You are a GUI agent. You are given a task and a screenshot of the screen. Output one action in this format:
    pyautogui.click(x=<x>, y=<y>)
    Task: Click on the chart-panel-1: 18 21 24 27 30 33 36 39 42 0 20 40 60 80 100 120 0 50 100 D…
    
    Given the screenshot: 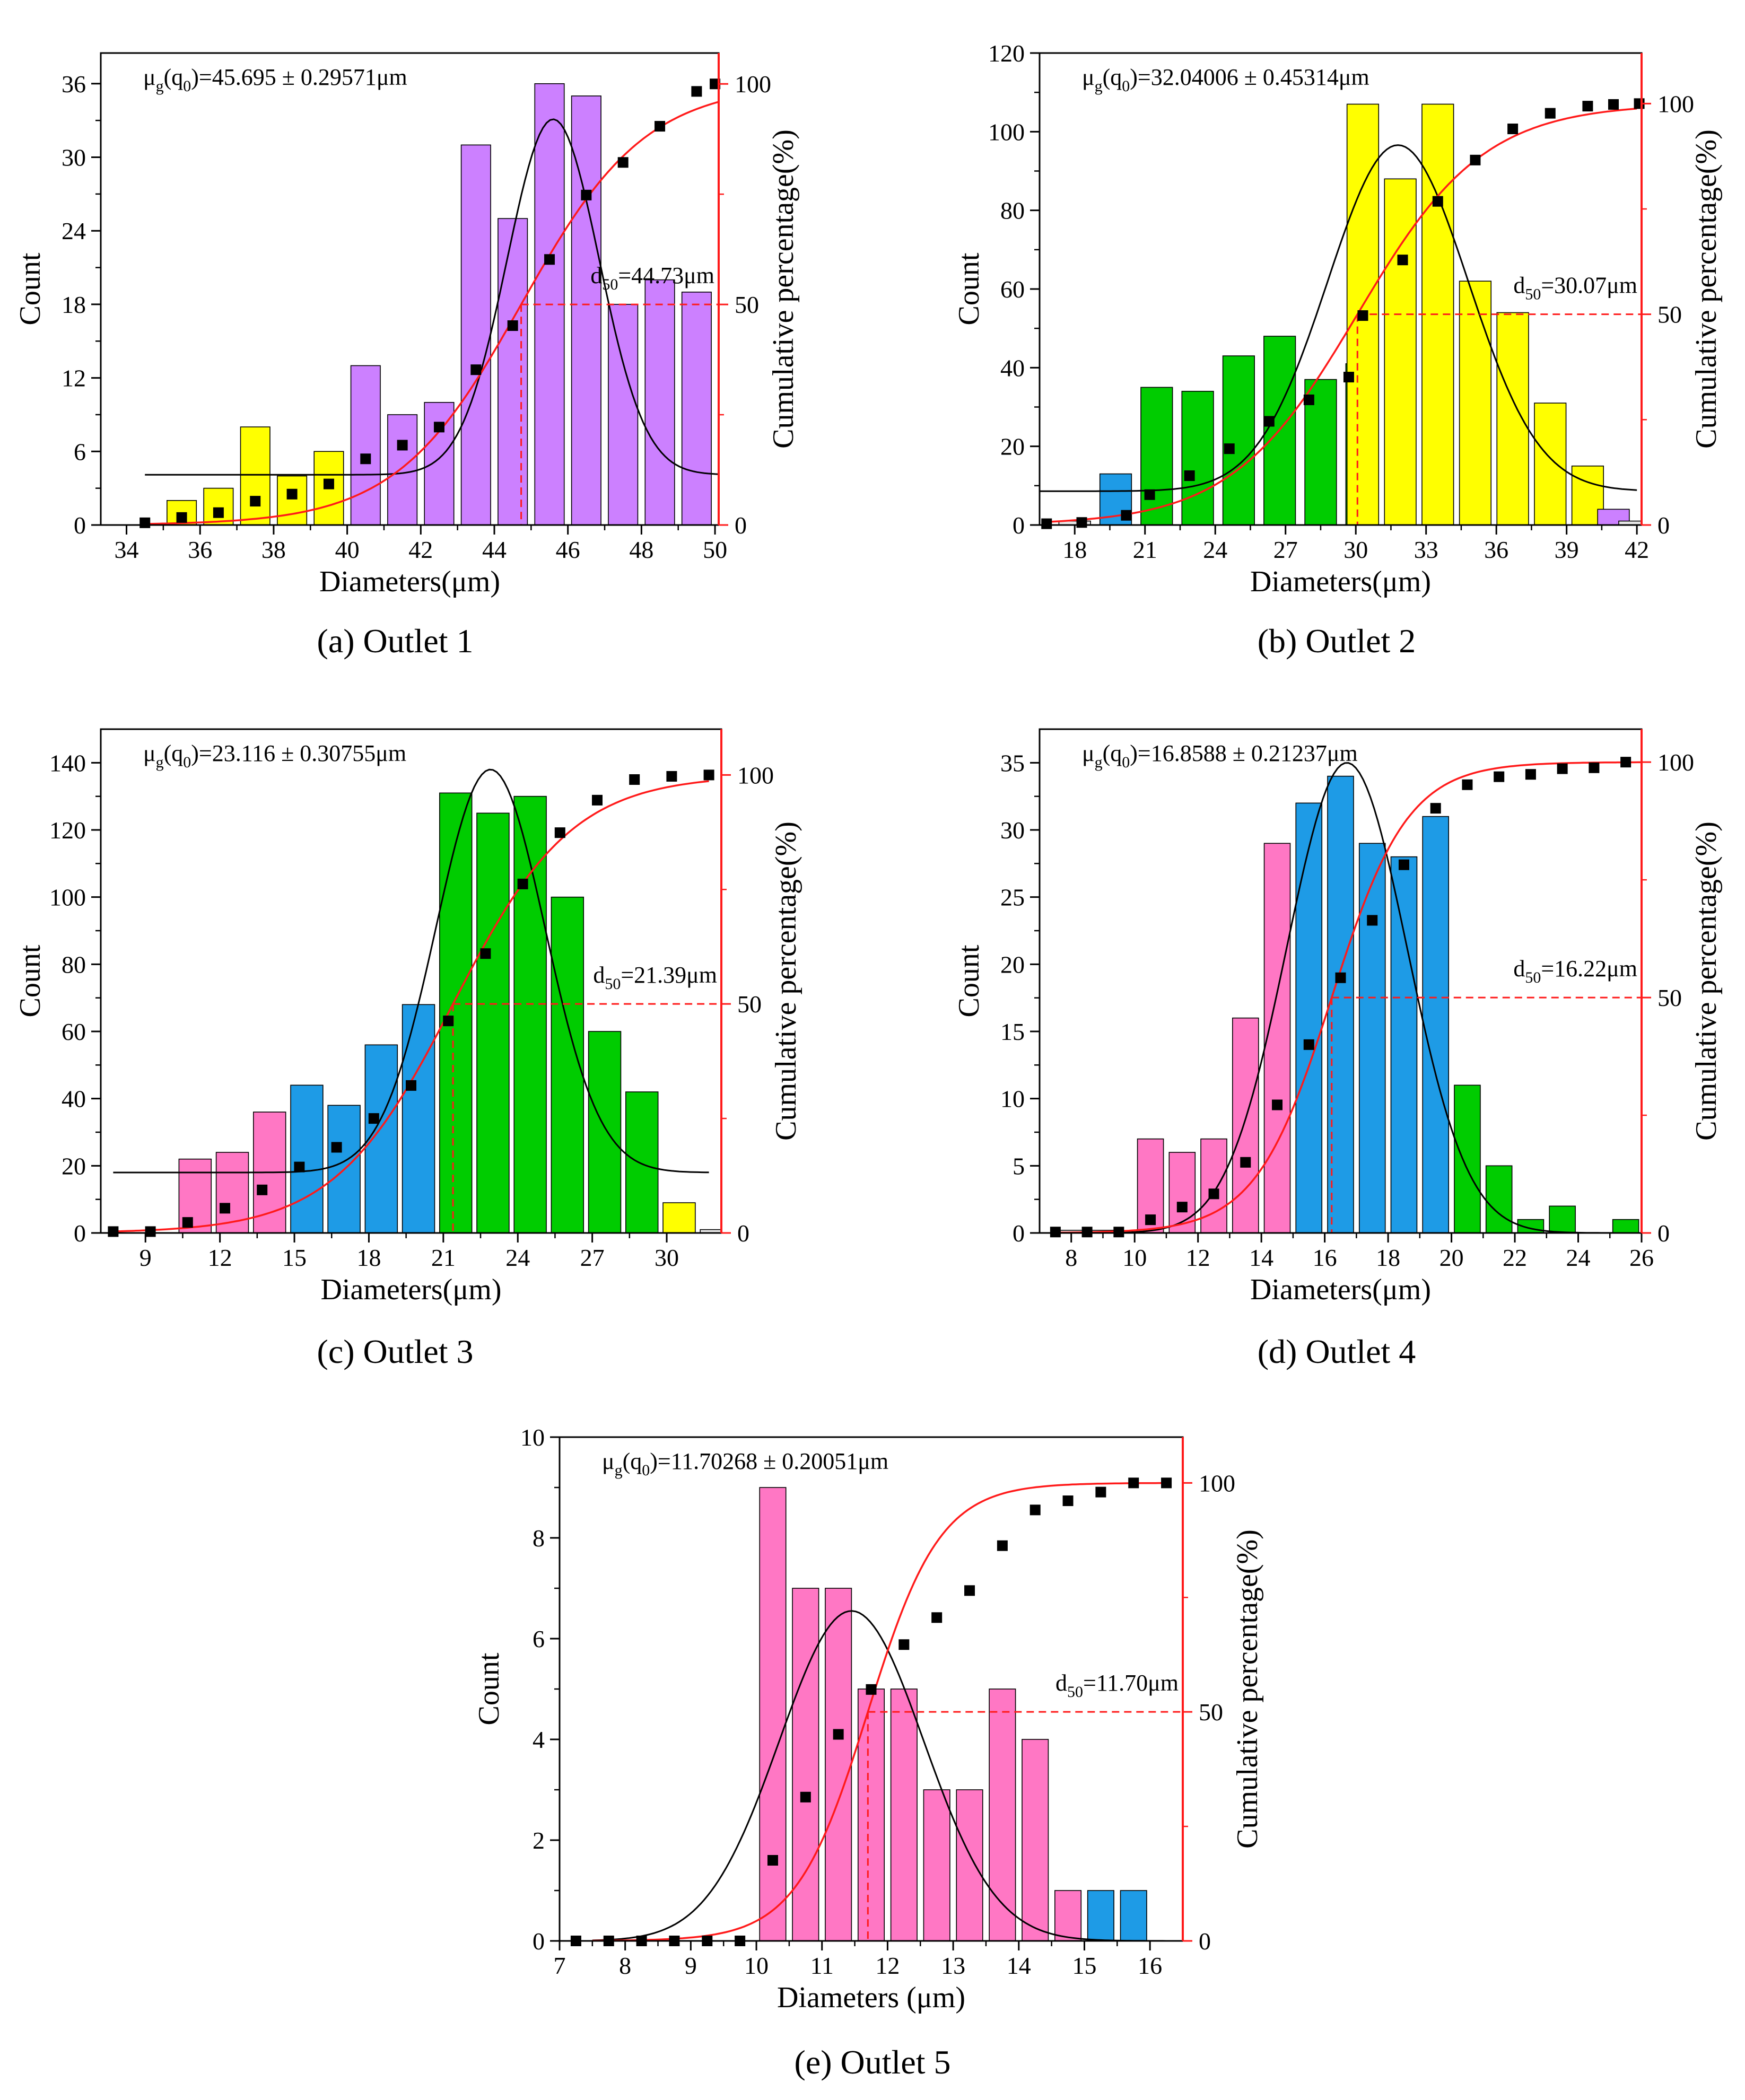 What is the action you would take?
    pyautogui.click(x=1338, y=350)
    